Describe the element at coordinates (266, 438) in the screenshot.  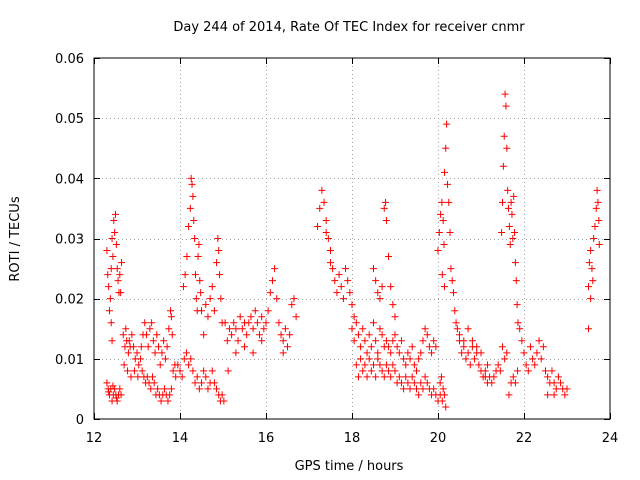
I see `x-tick-label: 16` at that location.